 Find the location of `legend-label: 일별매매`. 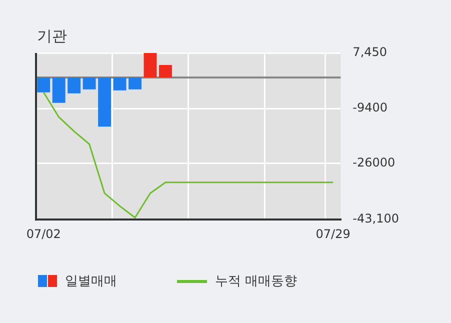

legend-label: 일별매매 is located at coordinates (91, 281).